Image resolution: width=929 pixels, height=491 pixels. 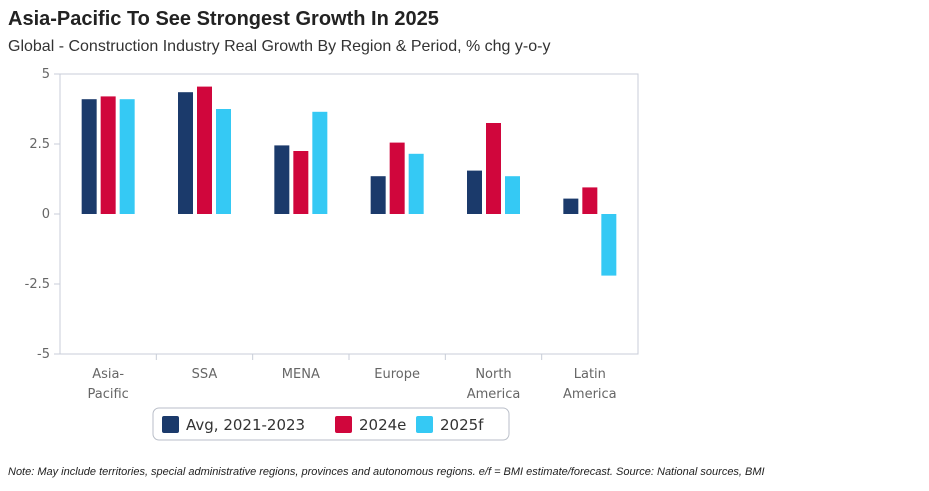 I want to click on category-label: Asia-Pacific, so click(x=108, y=384).